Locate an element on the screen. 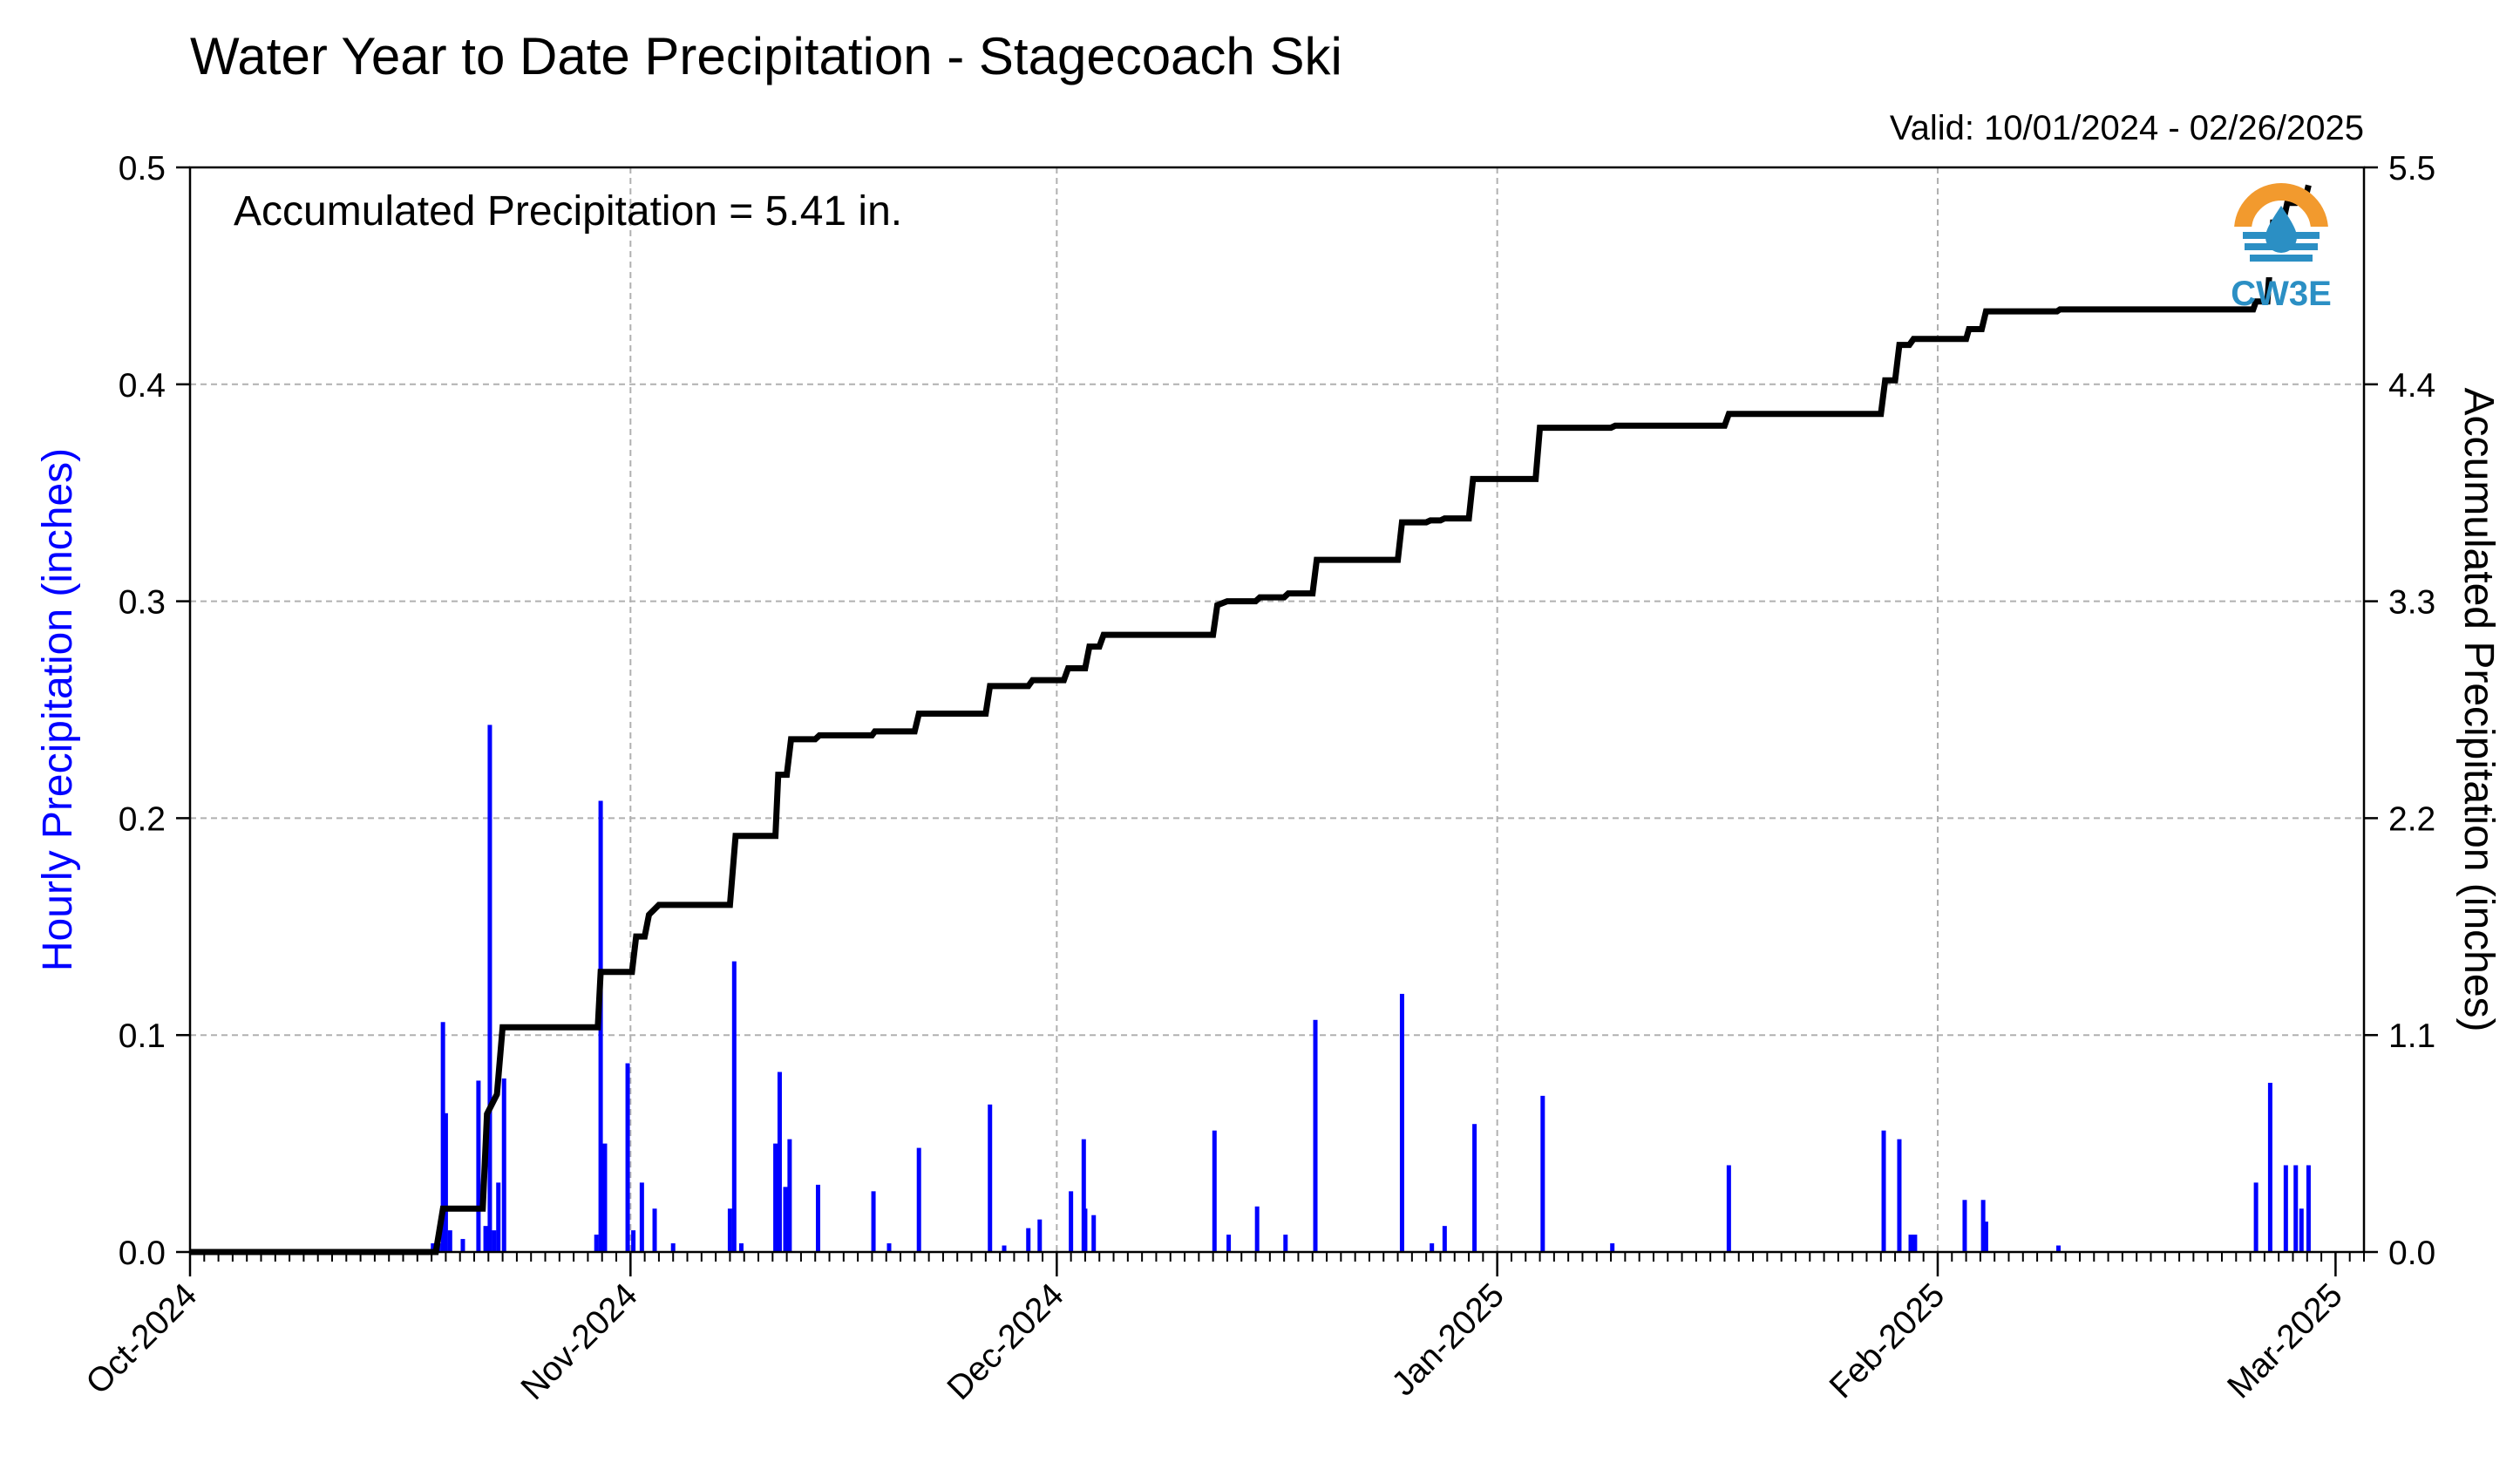  y-tick-label-right: 3.3 is located at coordinates (2411, 603).